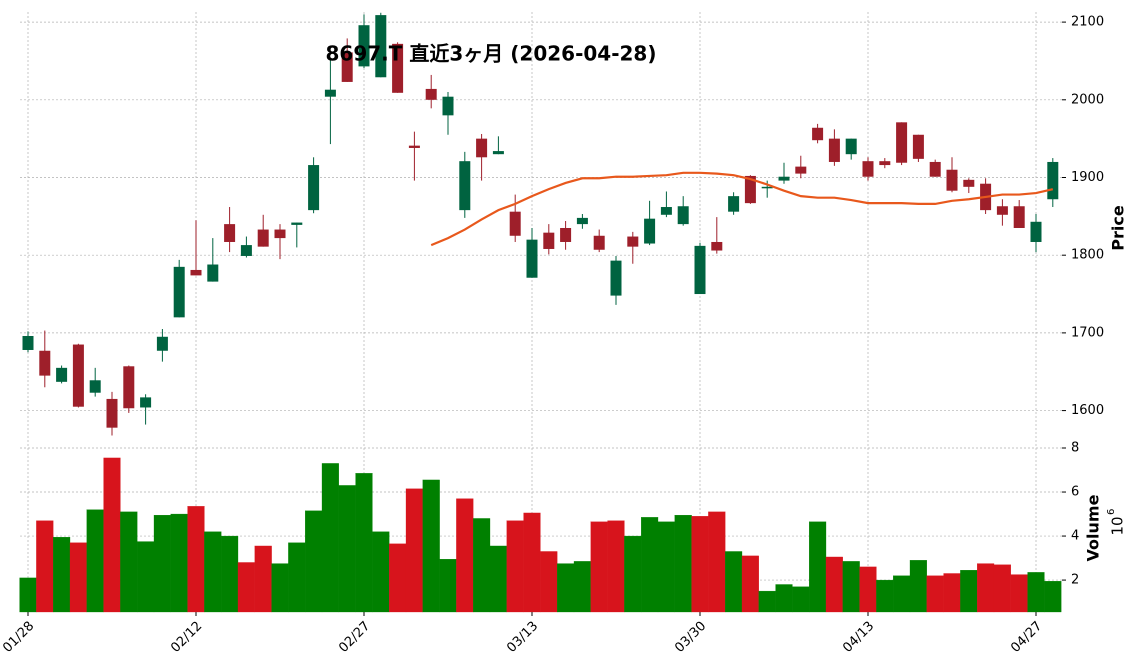  What do you see at coordinates (354, 637) in the screenshot?
I see `x-tick-label: 02/27` at bounding box center [354, 637].